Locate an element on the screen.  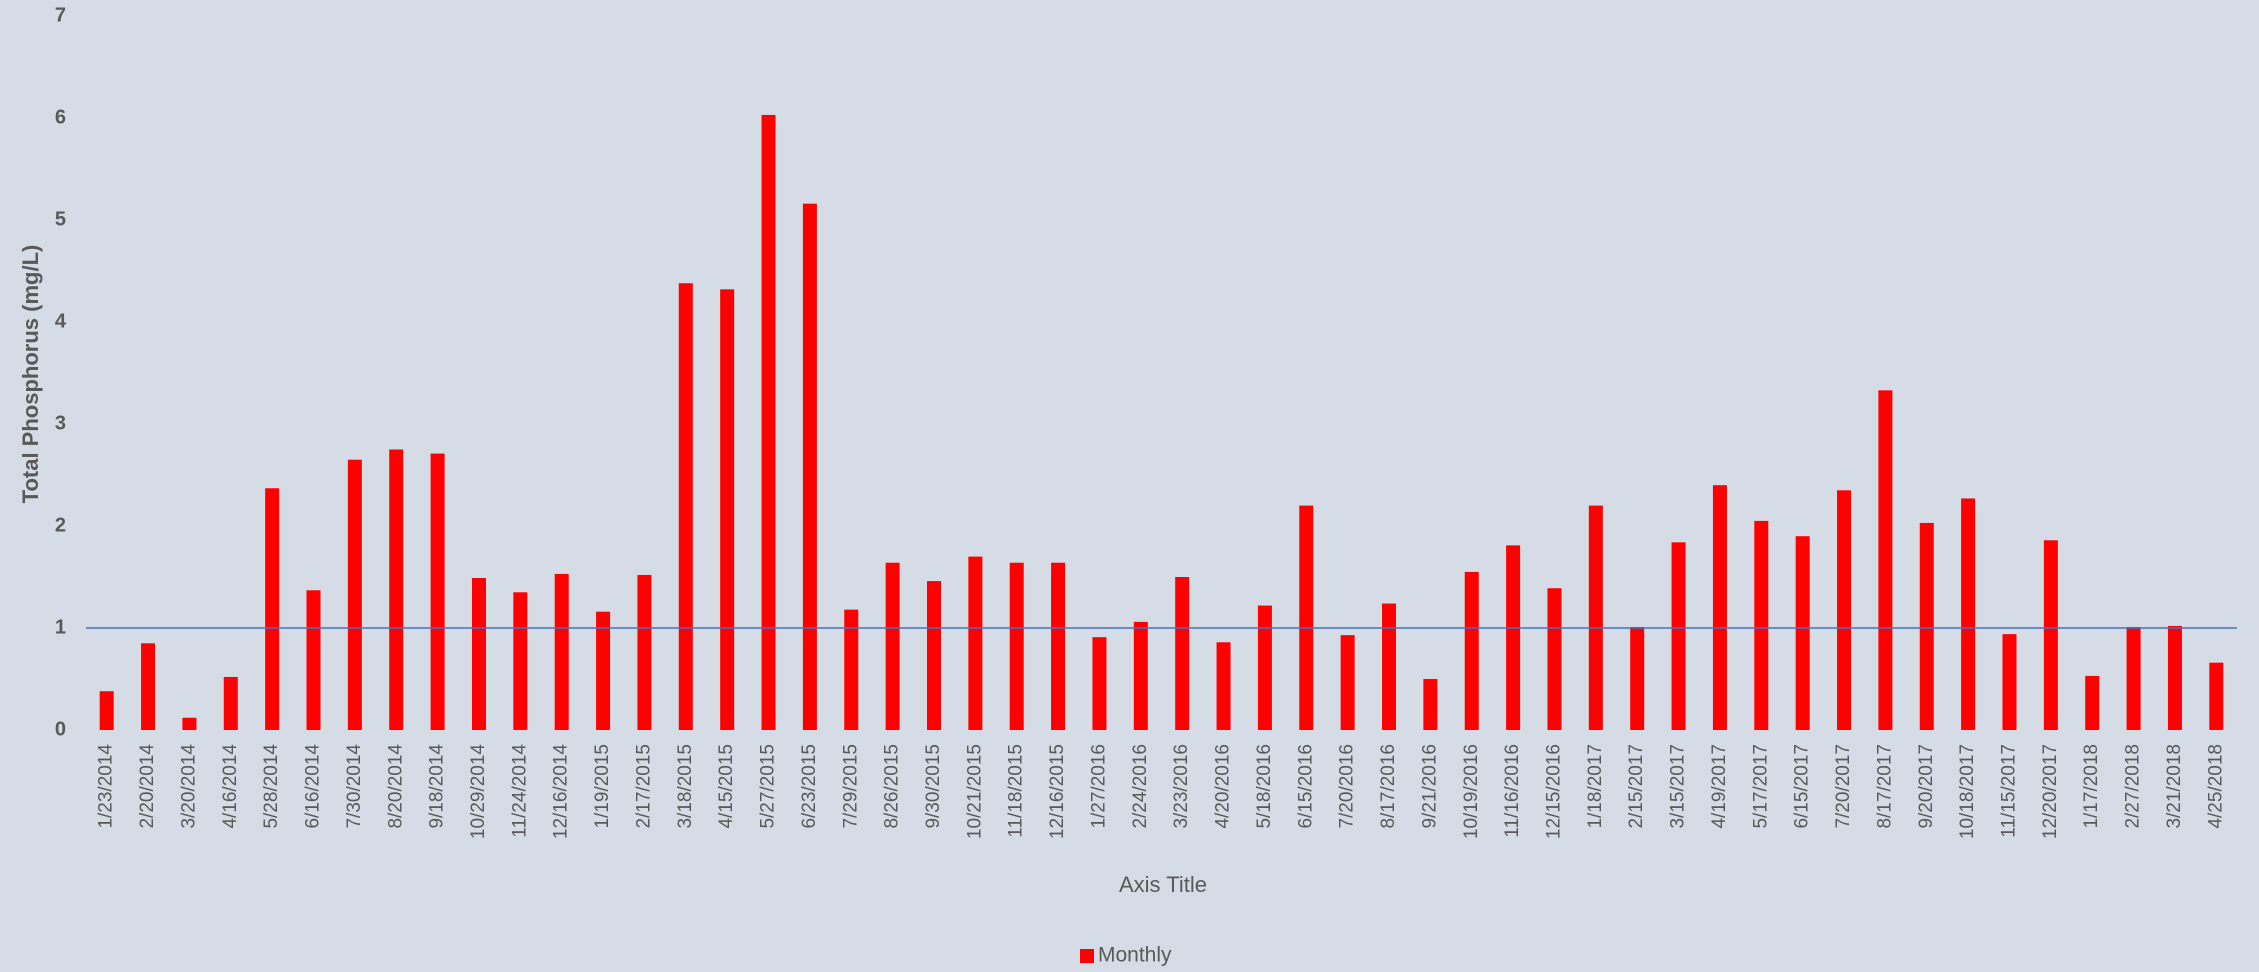
x-tick-label: 3/21/2018 is located at coordinates (2174, 786).